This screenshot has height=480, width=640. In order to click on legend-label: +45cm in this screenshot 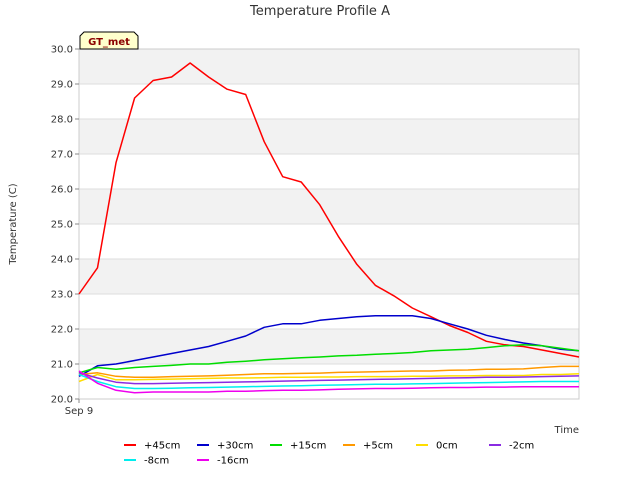, I will do `click(162, 446)`.